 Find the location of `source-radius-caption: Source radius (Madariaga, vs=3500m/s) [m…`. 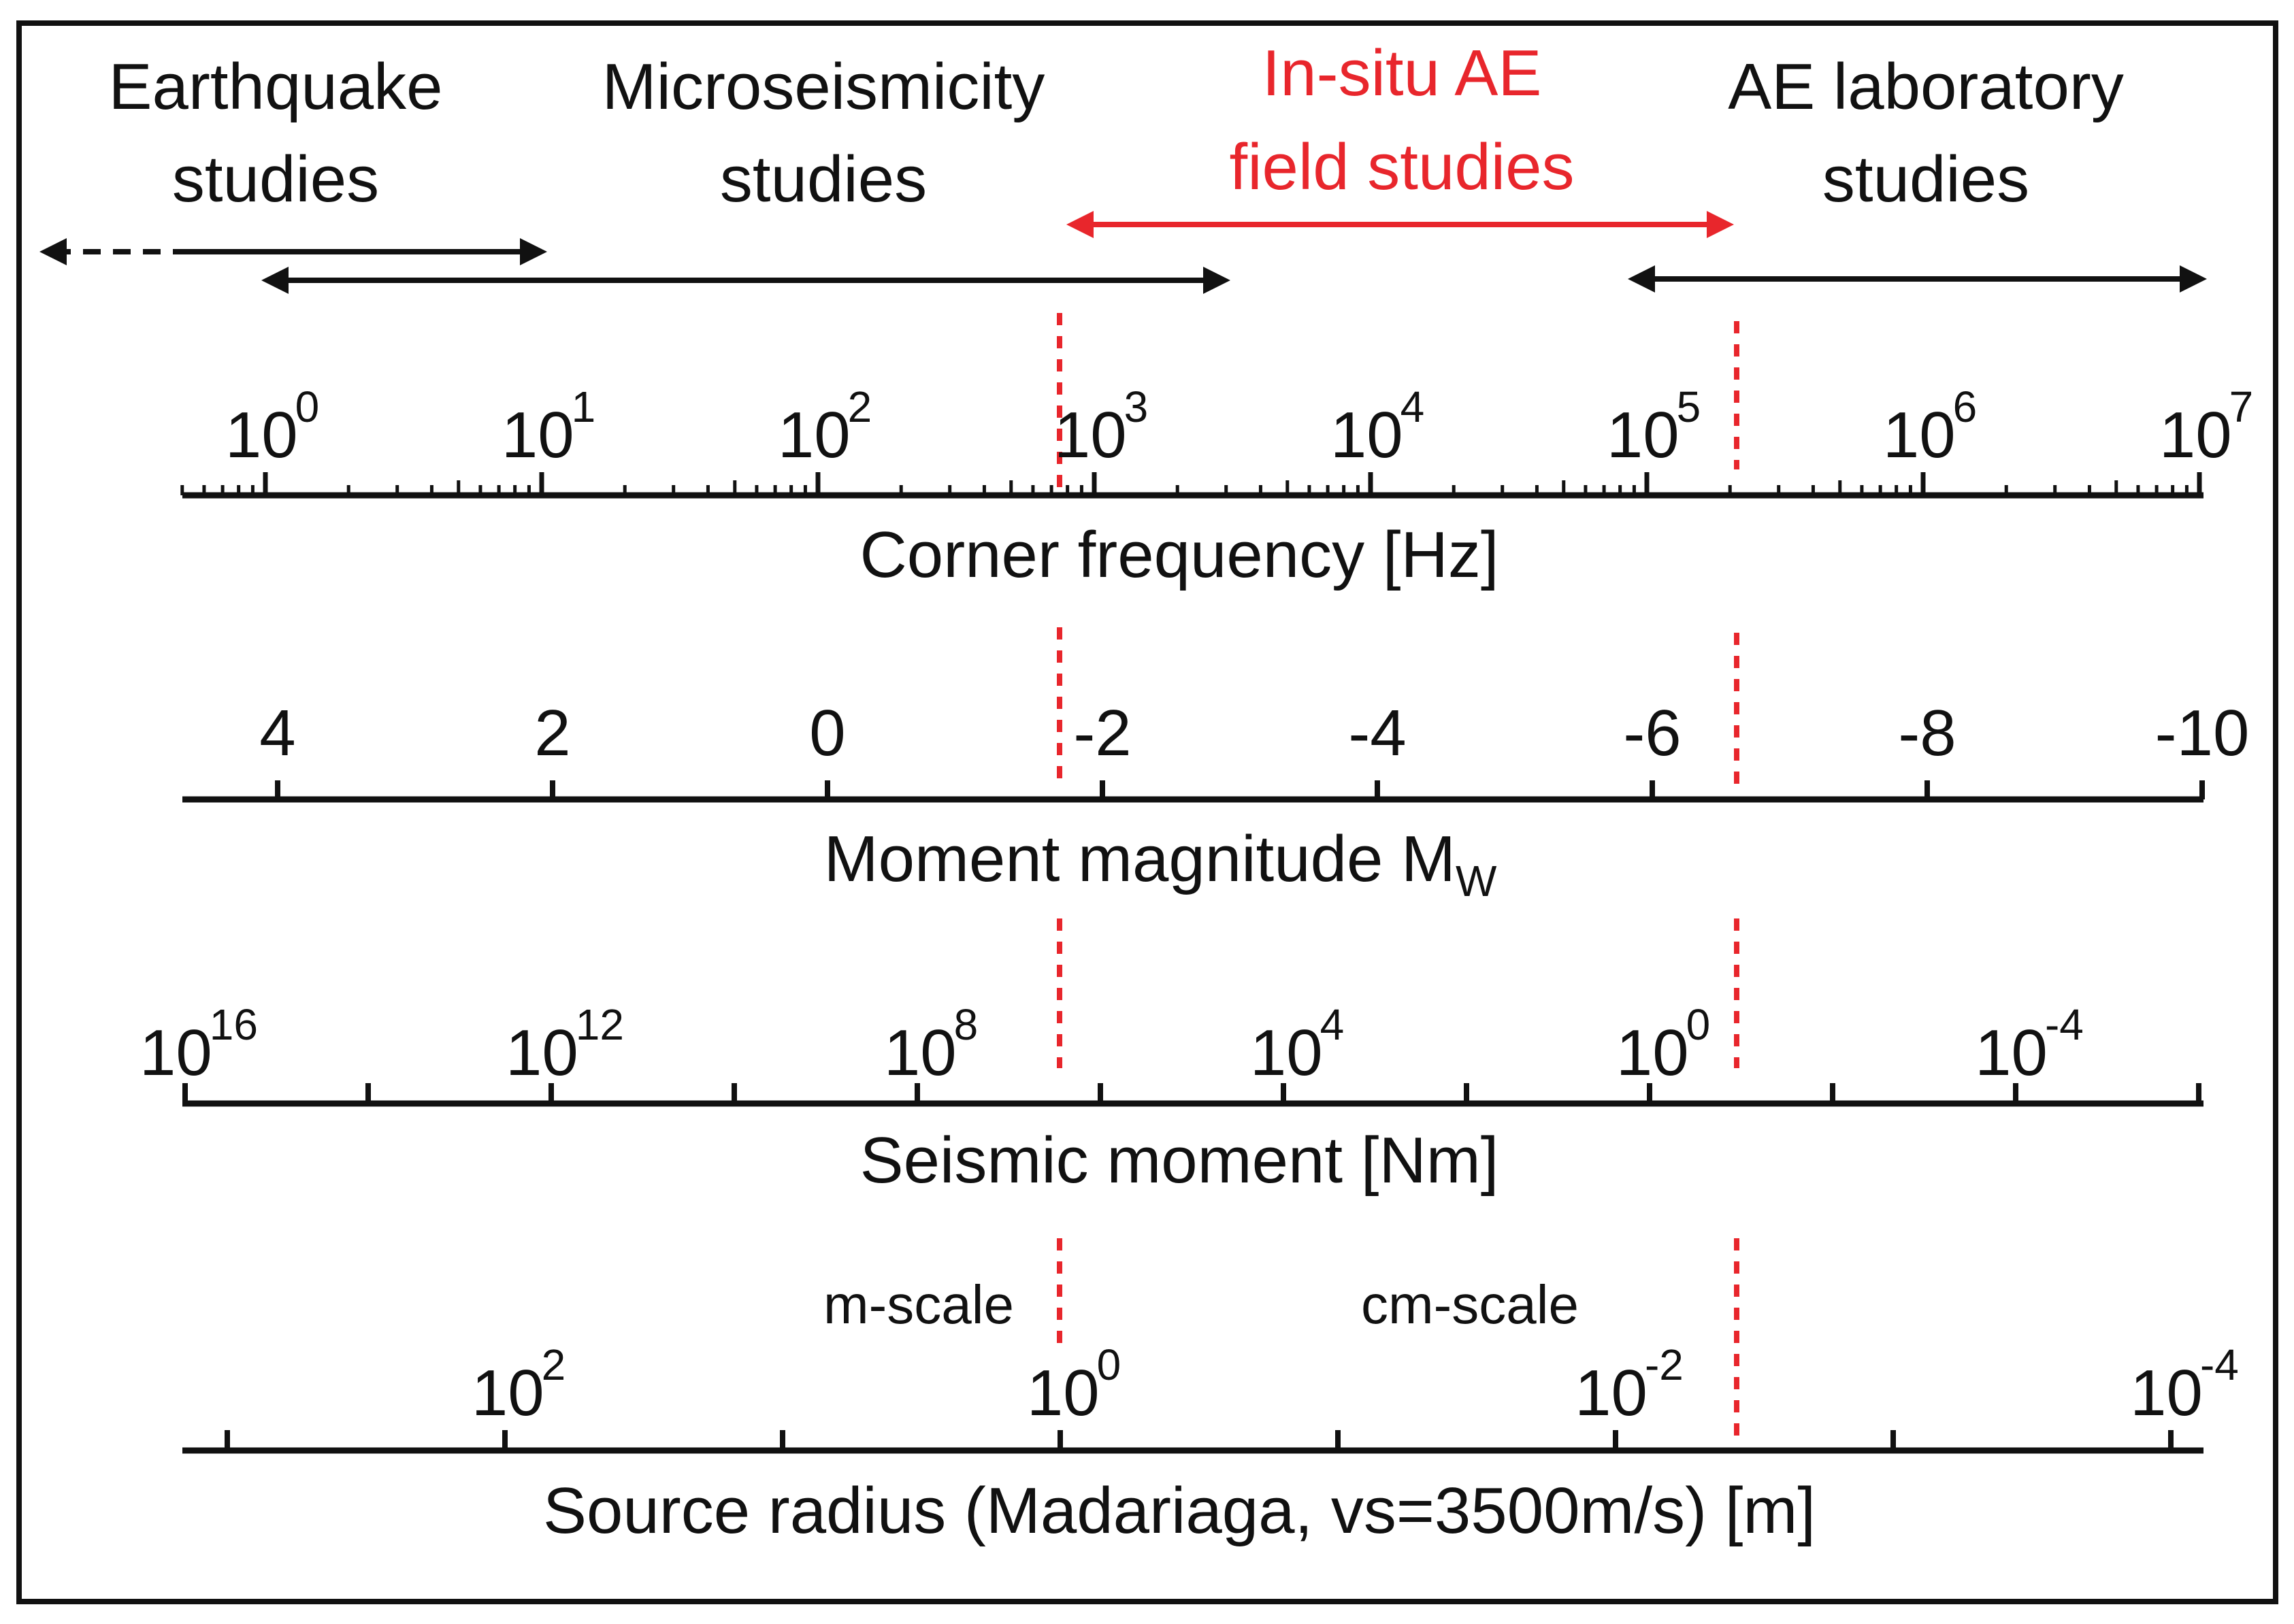

source-radius-caption: Source radius (Madariaga, vs=3500m/s) [m… is located at coordinates (1179, 1510).